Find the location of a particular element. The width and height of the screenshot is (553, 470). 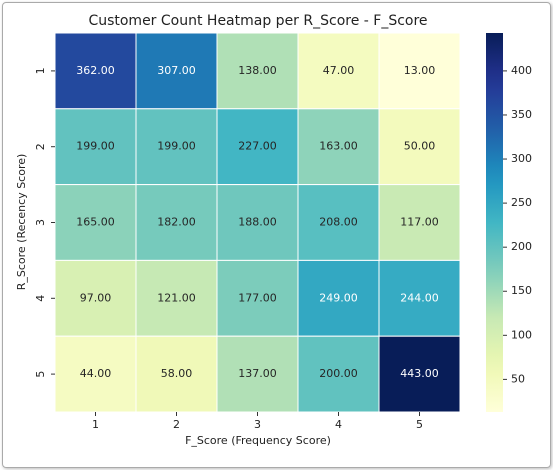

cell-label: 182.00 is located at coordinates (176, 222).